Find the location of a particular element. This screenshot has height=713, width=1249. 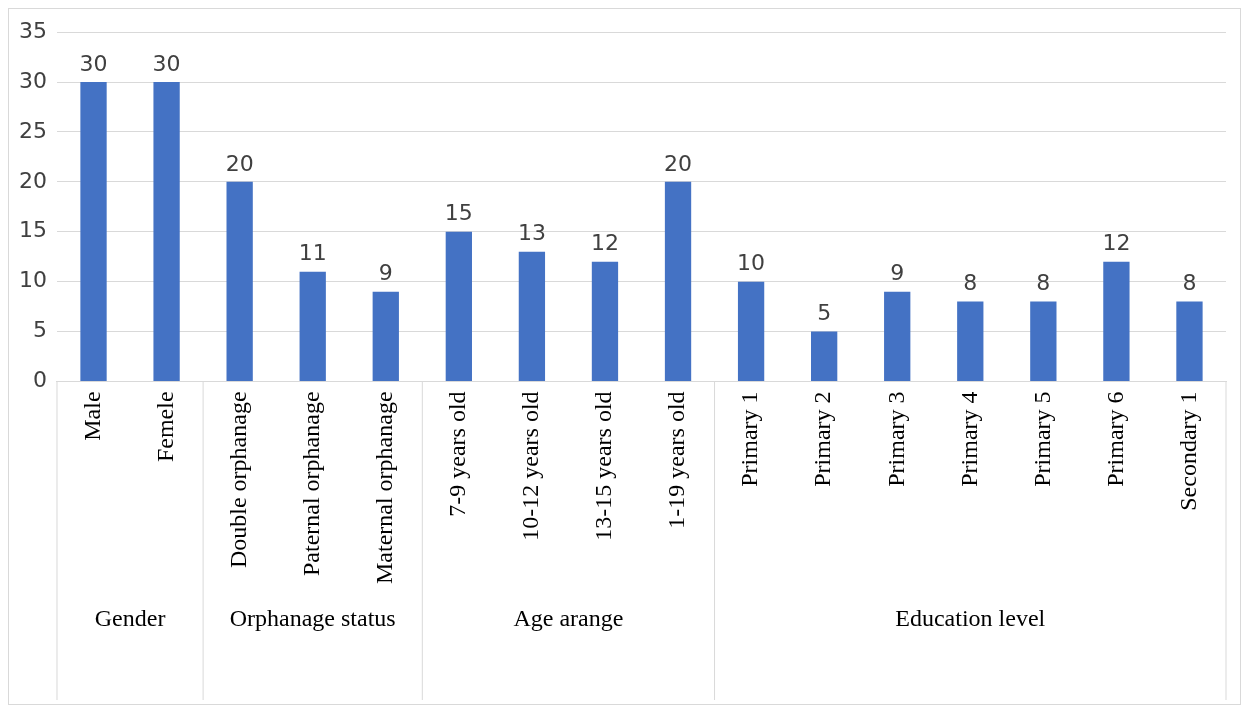

data-label: 15 is located at coordinates (458, 213).